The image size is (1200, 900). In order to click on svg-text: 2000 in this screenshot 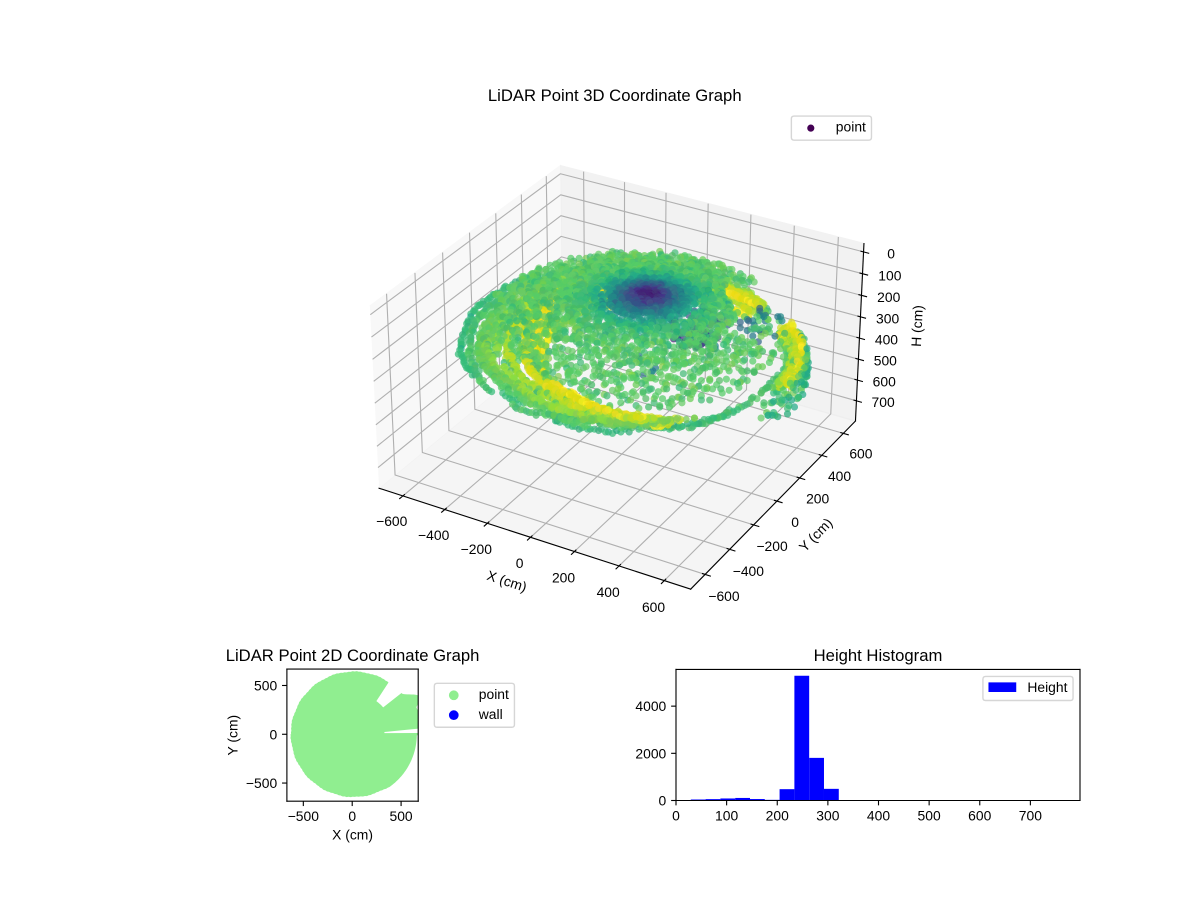, I will do `click(650, 753)`.